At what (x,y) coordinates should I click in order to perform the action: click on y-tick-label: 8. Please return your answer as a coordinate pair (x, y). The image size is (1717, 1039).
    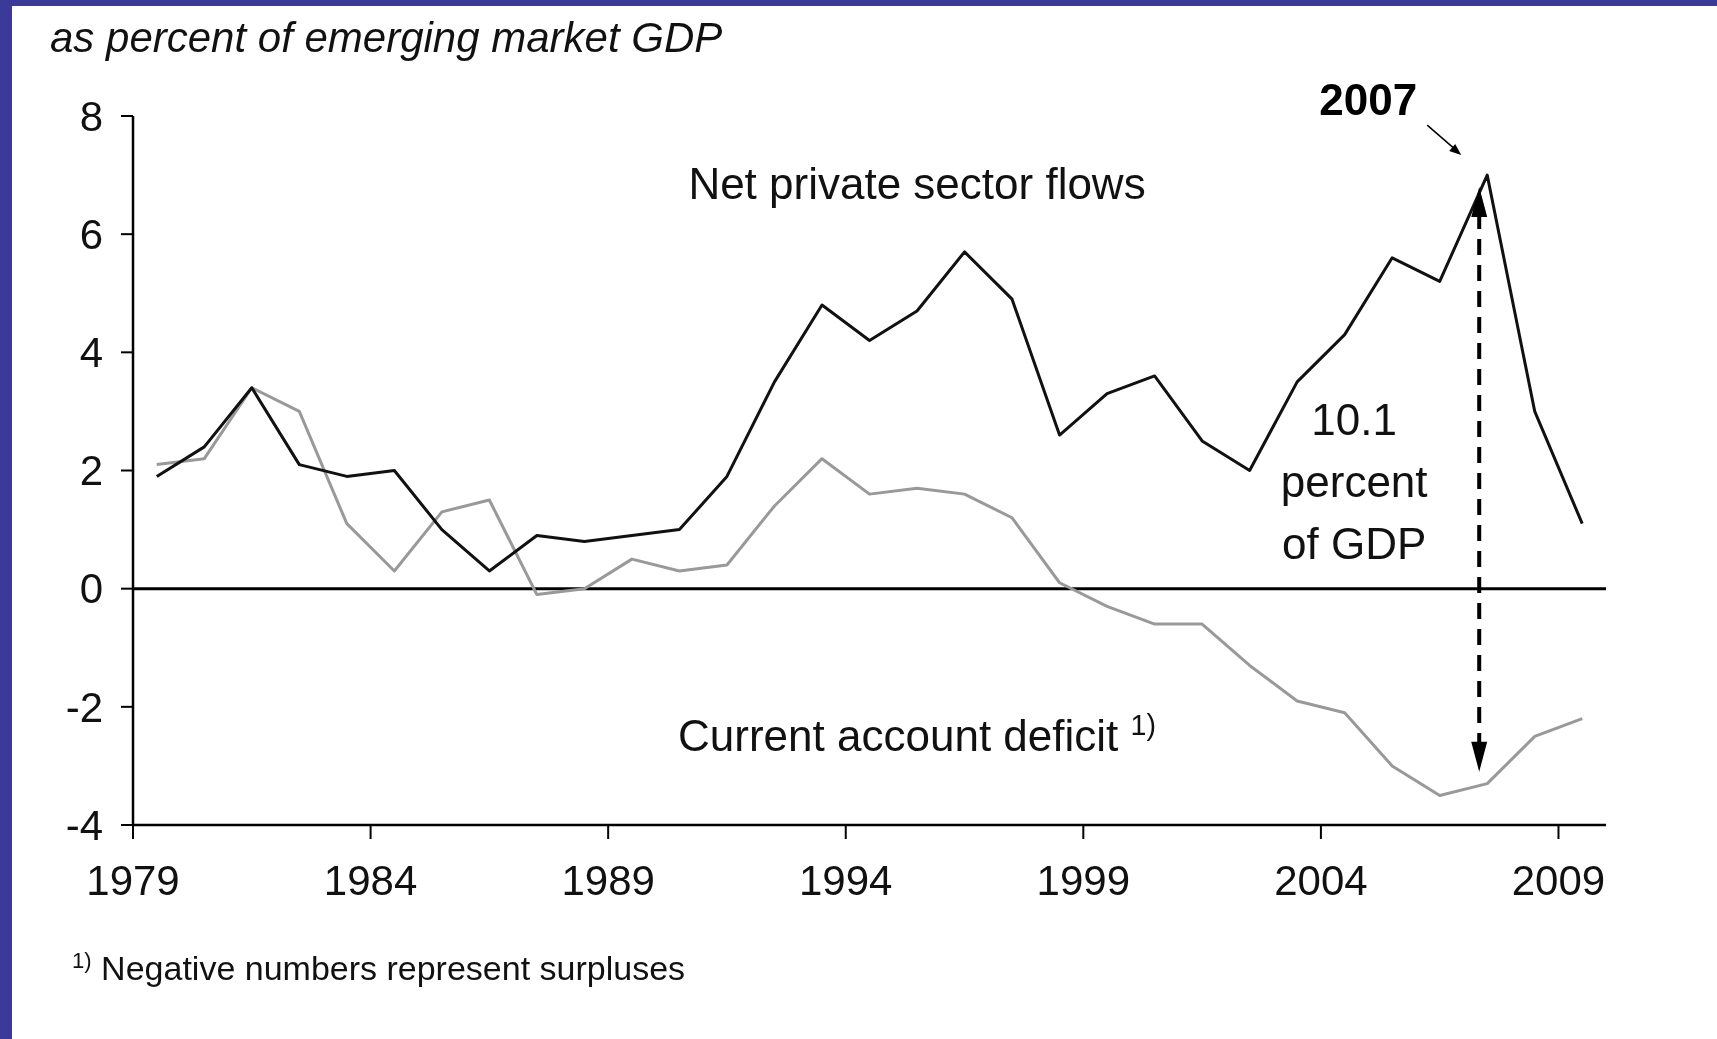
    Looking at the image, I should click on (91, 116).